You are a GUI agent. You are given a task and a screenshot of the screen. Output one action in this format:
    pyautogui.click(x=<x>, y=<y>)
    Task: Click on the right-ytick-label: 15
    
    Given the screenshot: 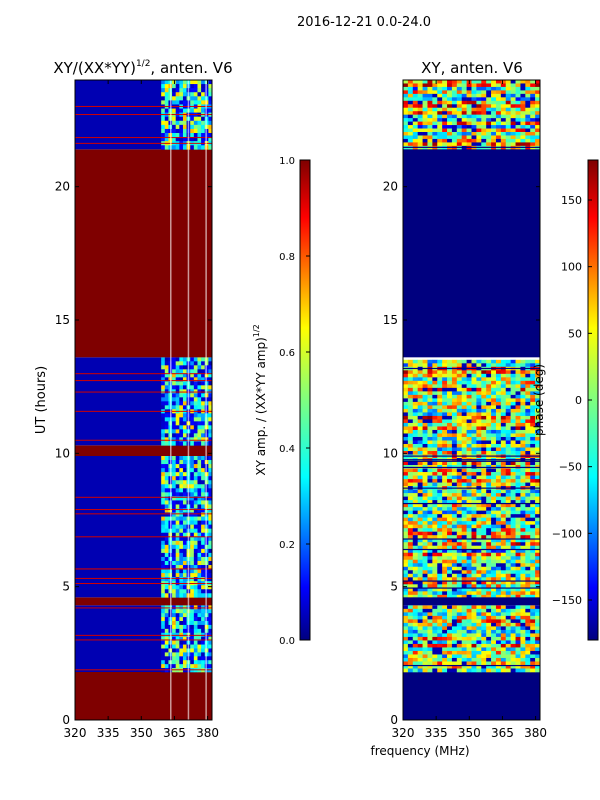 What is the action you would take?
    pyautogui.click(x=390, y=320)
    